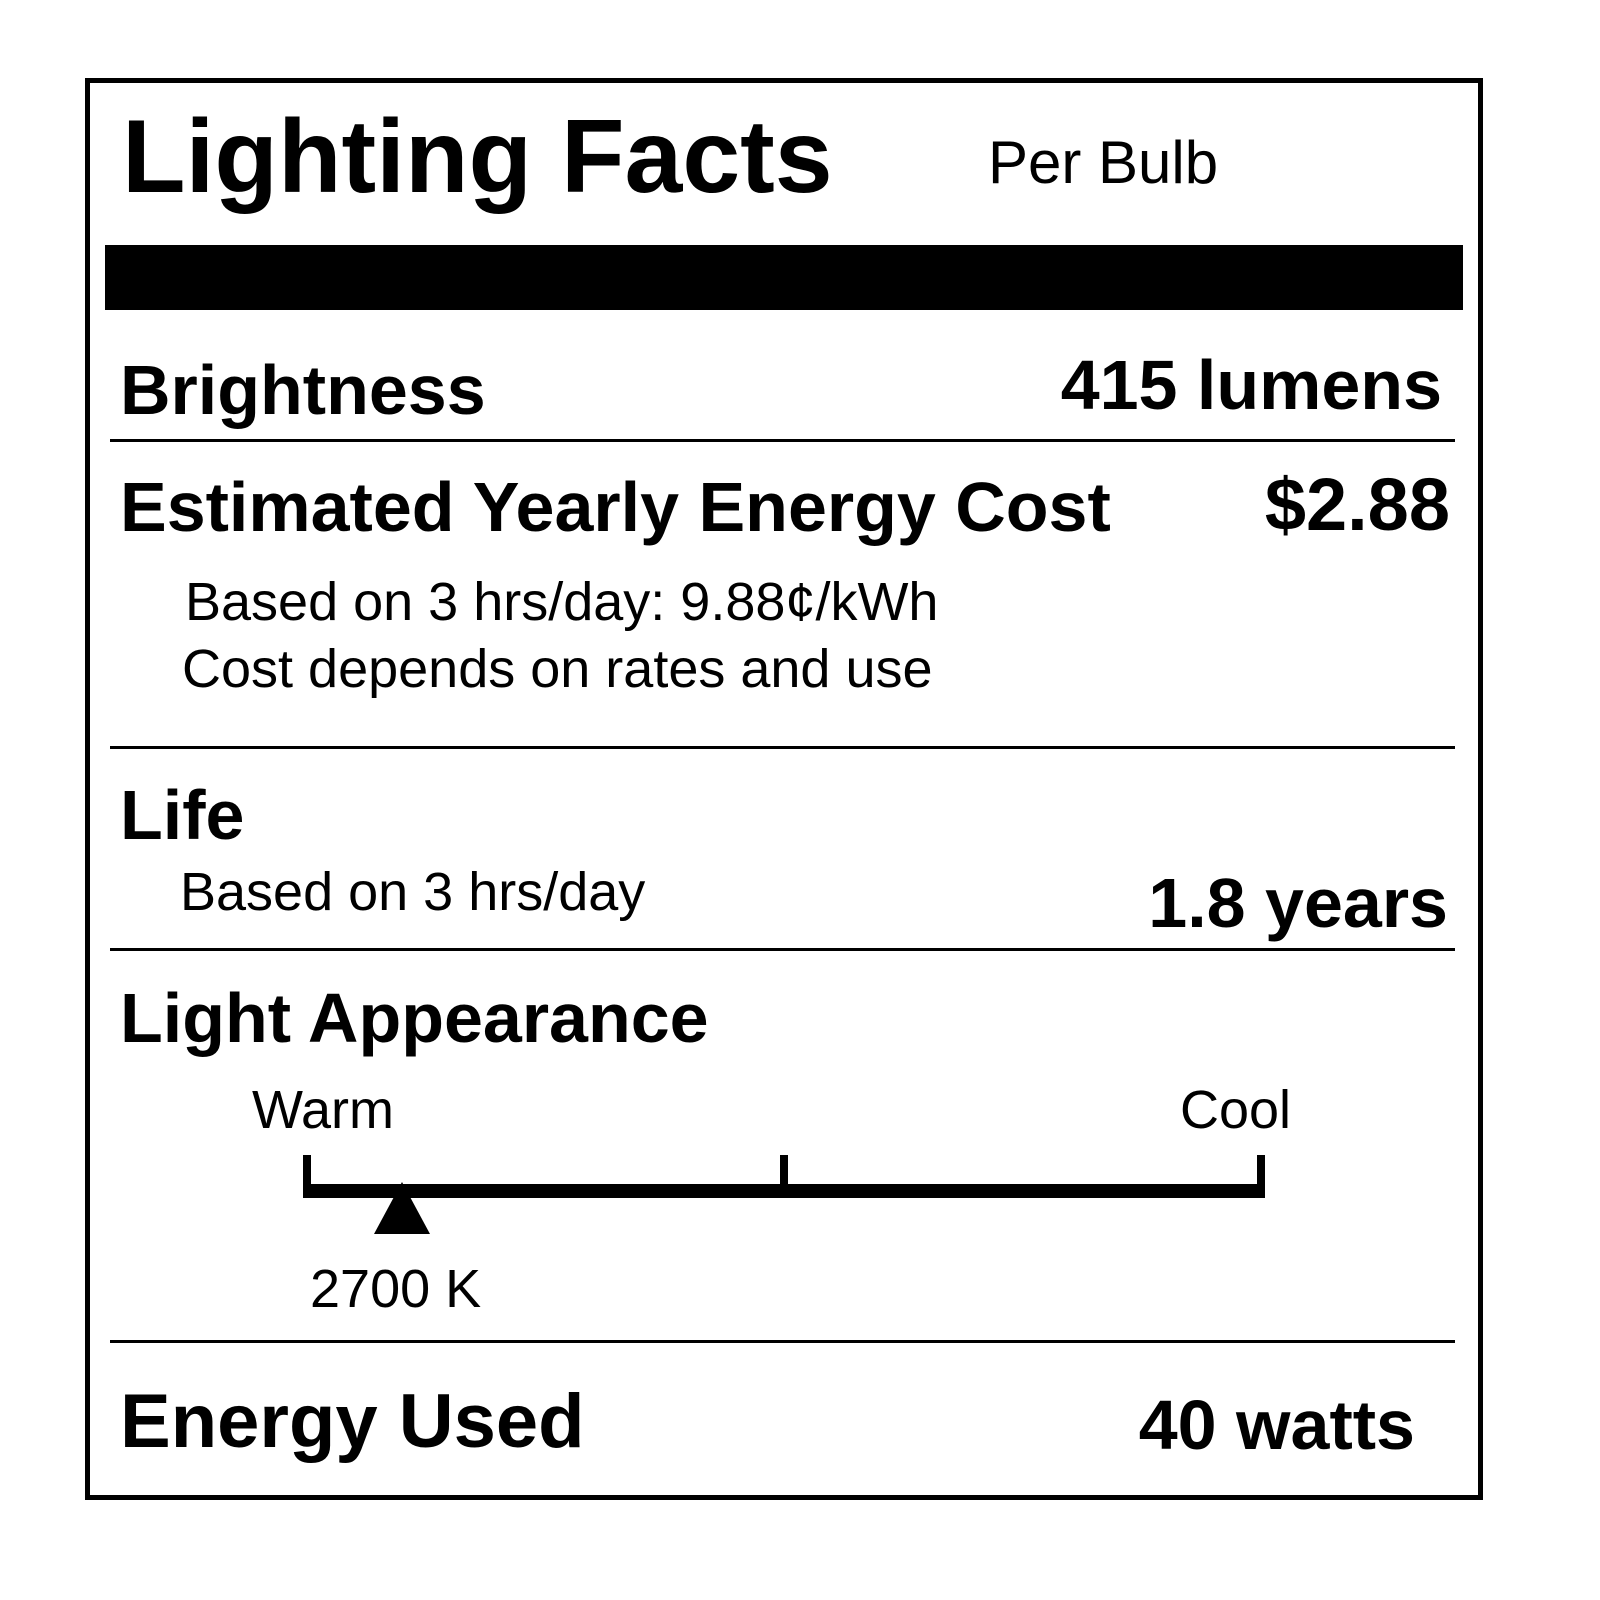 This screenshot has height=1600, width=1600. Describe the element at coordinates (303, 390) in the screenshot. I see `brightness-label: Brightness` at that location.